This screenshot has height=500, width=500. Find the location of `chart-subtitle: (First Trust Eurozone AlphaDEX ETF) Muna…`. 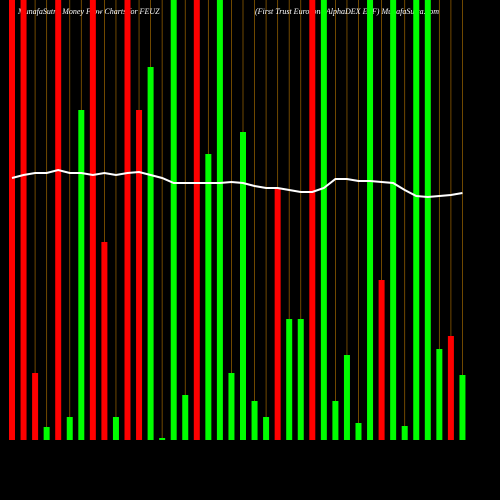

chart-subtitle: (First Trust Eurozone AlphaDEX ETF) Muna… is located at coordinates (347, 11).